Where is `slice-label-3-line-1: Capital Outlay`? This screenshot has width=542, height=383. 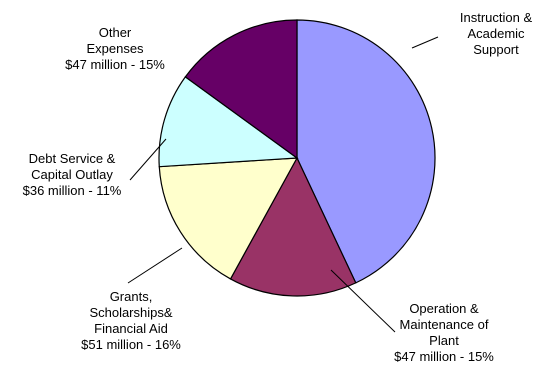 slice-label-3-line-1: Capital Outlay is located at coordinates (72, 174).